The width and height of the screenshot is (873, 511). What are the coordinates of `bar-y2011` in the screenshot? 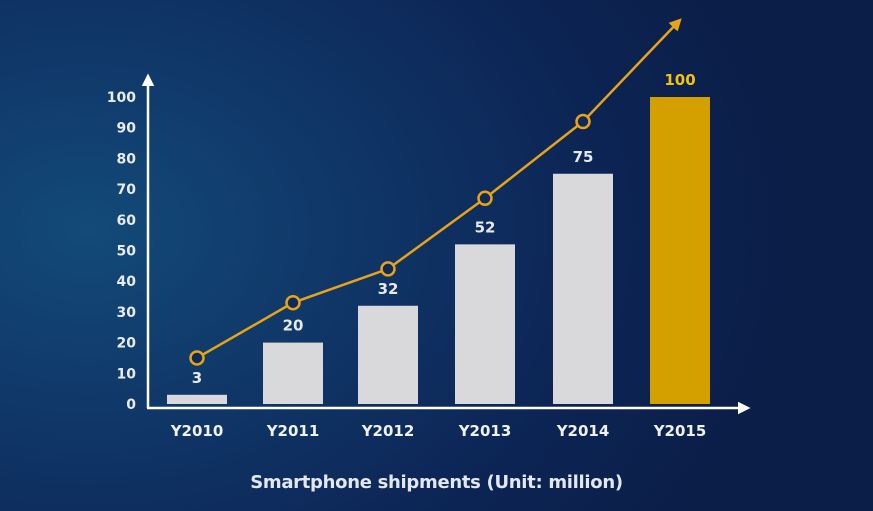 It's located at (293, 373).